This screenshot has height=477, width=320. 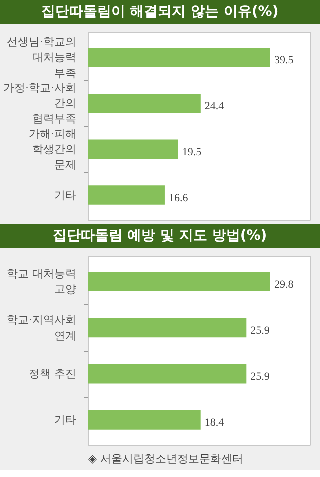 What do you see at coordinates (192, 152) in the screenshot?
I see `data-label: 19.5` at bounding box center [192, 152].